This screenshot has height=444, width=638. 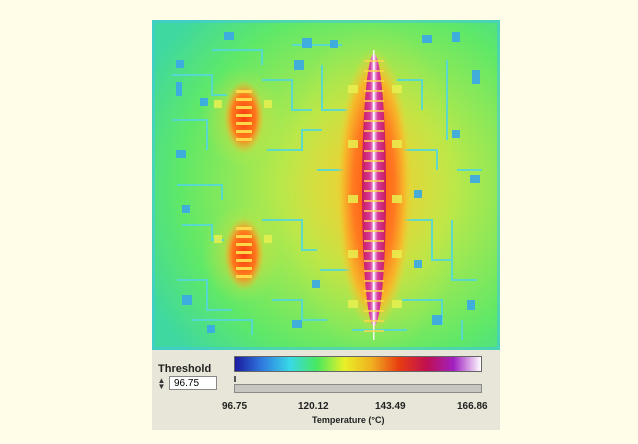 What do you see at coordinates (235, 379) in the screenshot?
I see `slider-marker` at bounding box center [235, 379].